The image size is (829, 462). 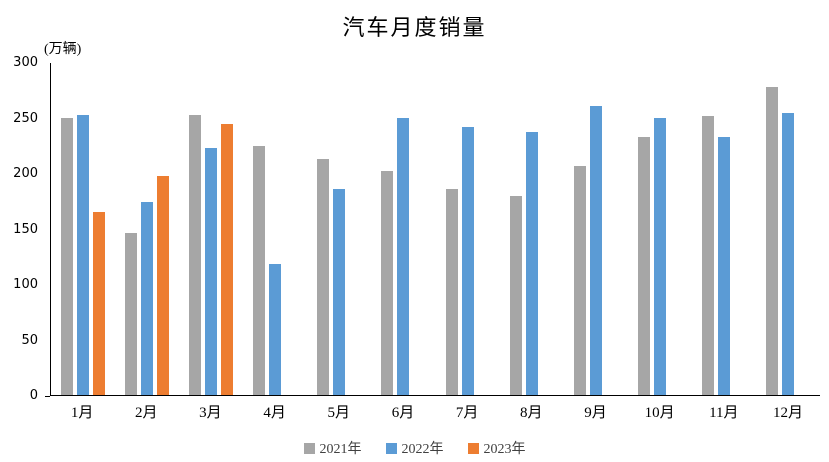 I want to click on x-tick-label-1月: 1月, so click(x=82, y=413).